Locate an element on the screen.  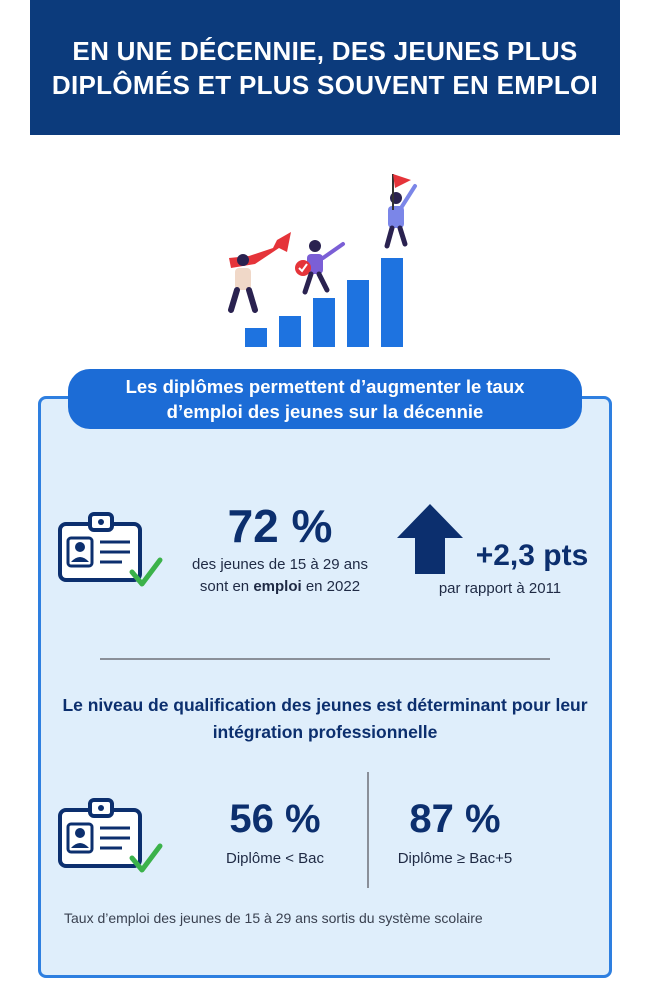
growth-bar-chart-people-icon is located at coordinates (322, 260).